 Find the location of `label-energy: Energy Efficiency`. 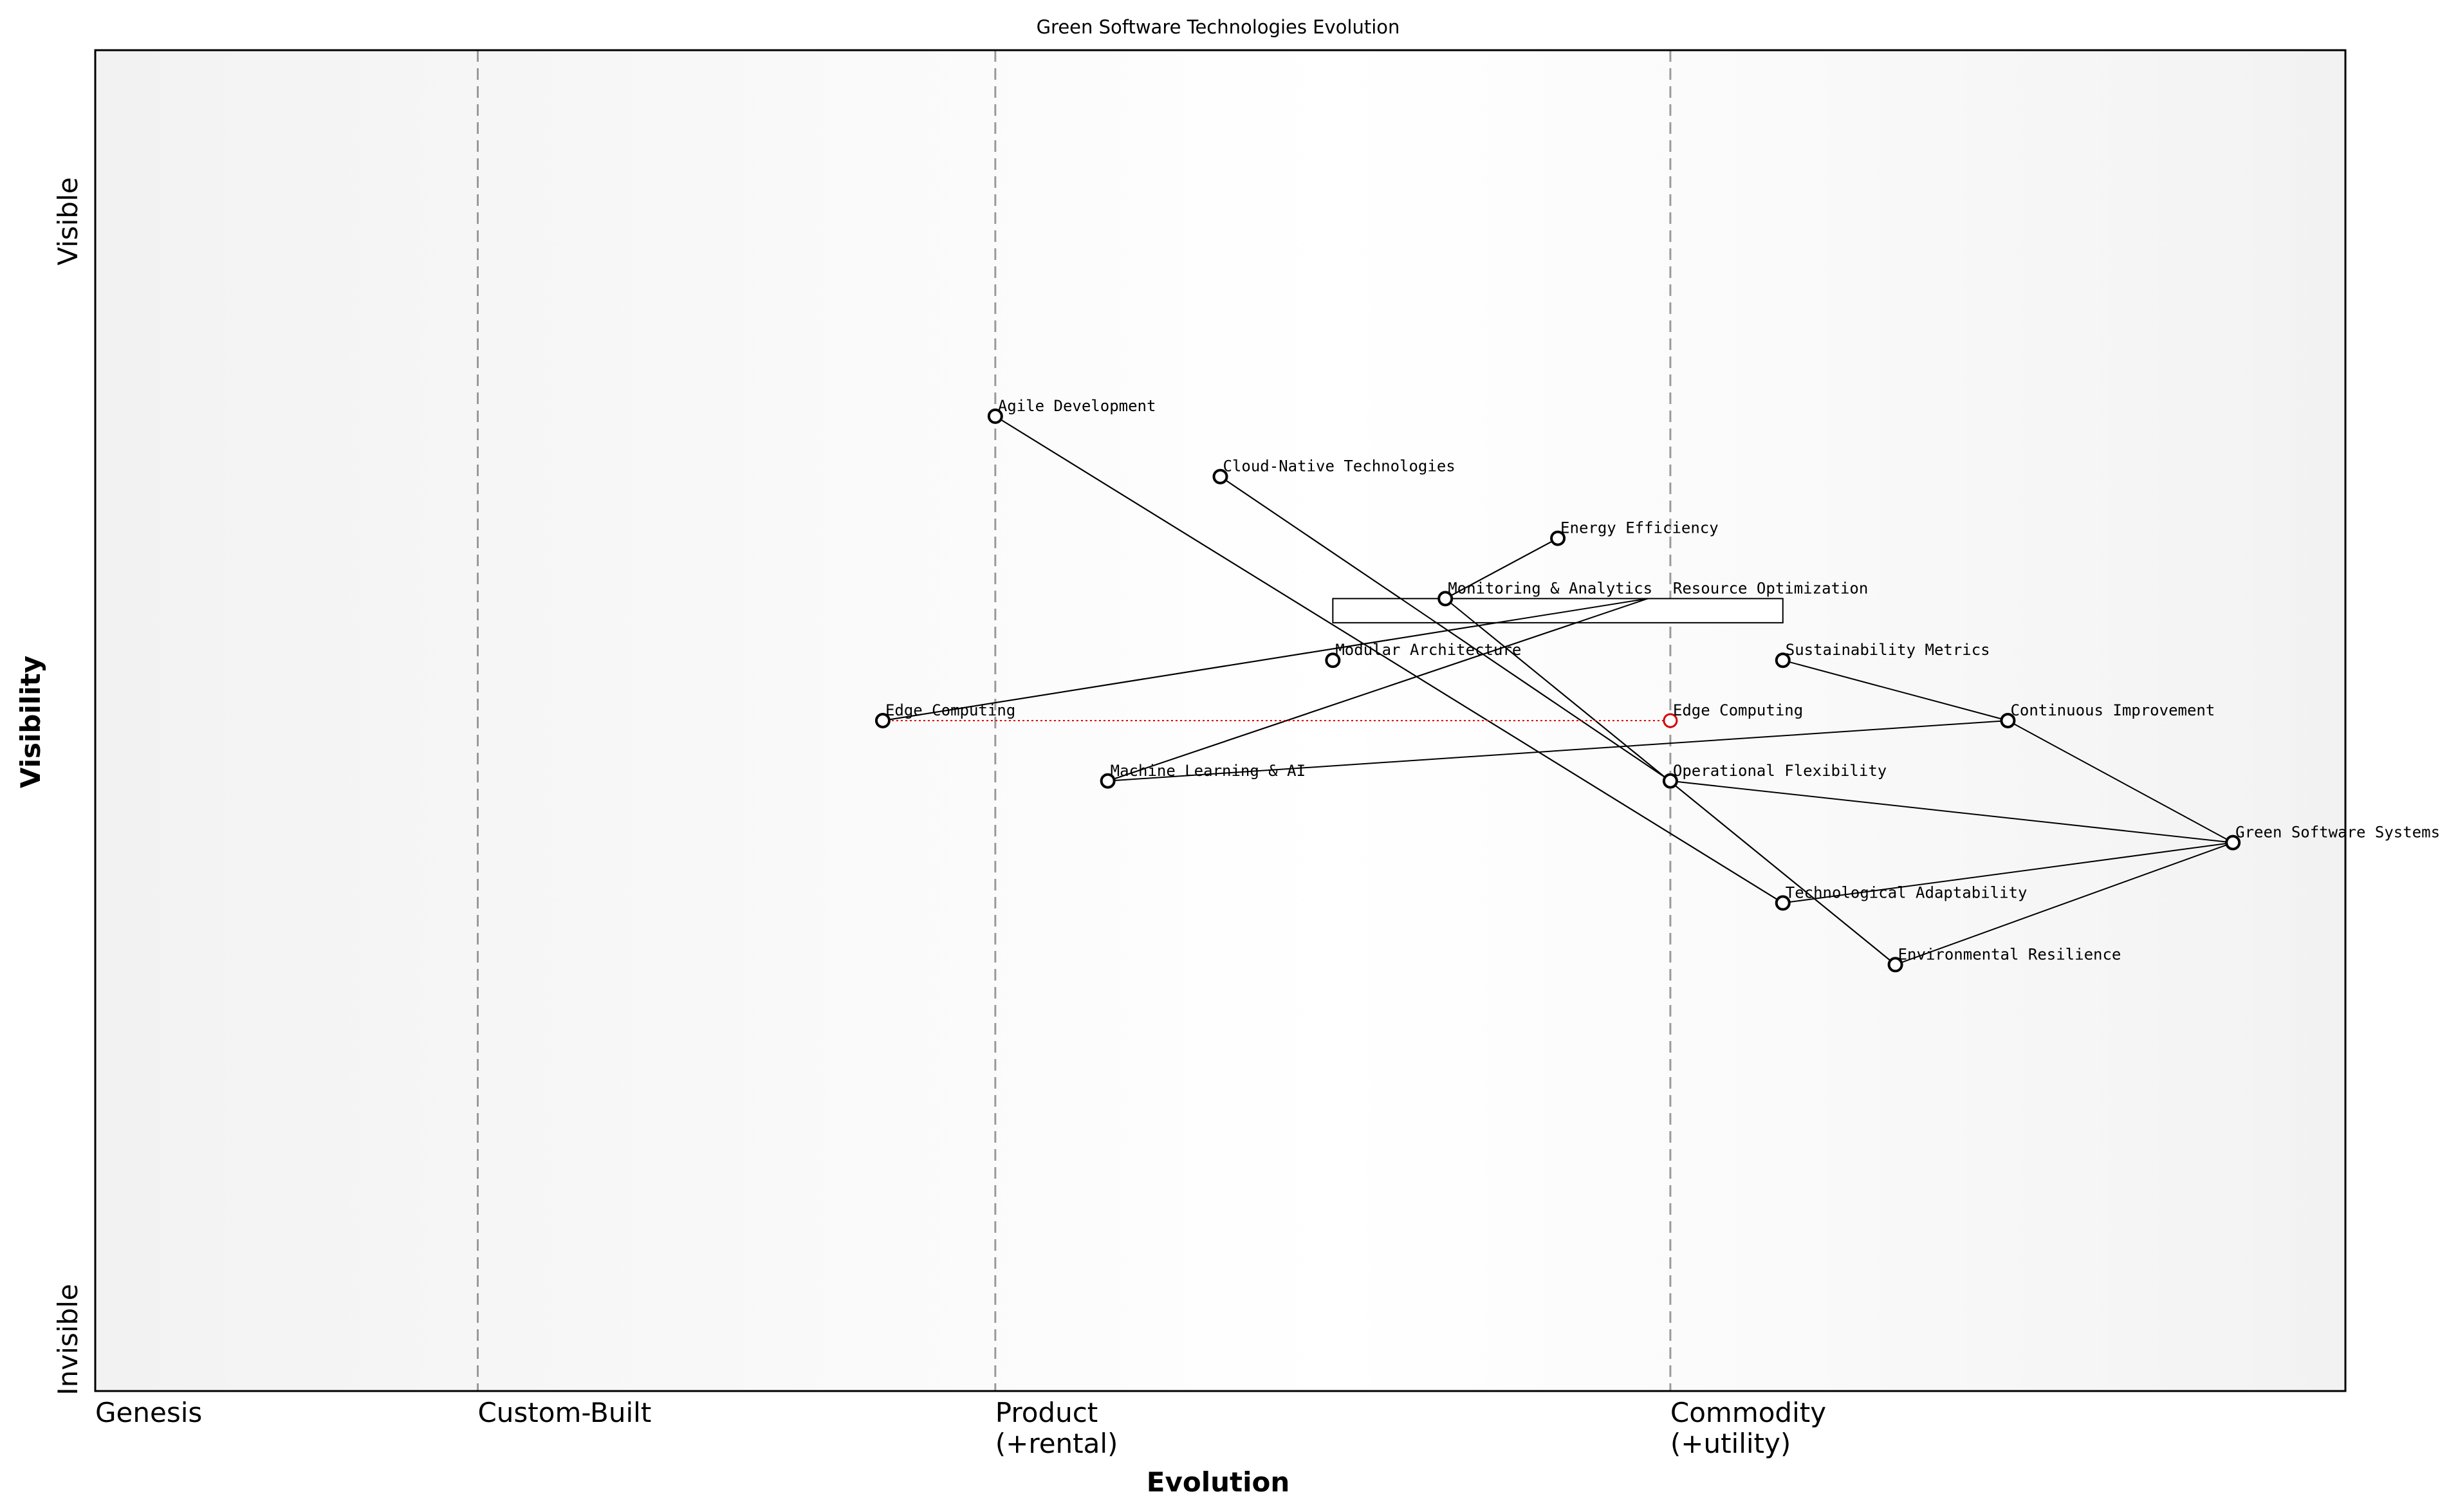

label-energy: Energy Efficiency is located at coordinates (1639, 528).